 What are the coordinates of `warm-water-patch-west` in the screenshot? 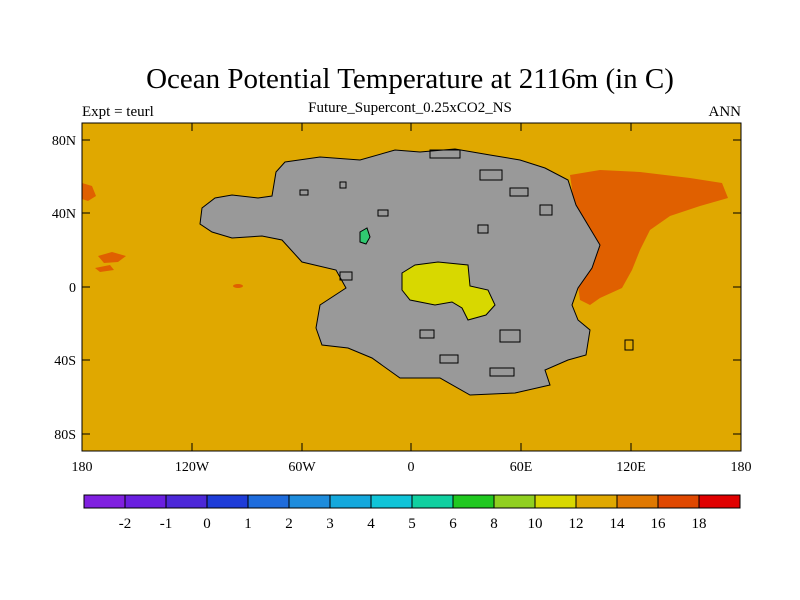 It's located at (89, 192).